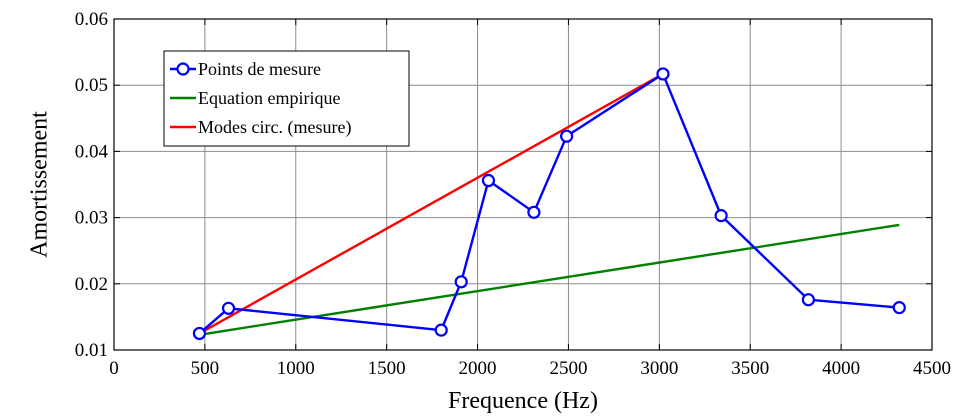 The height and width of the screenshot is (416, 963). Describe the element at coordinates (205, 368) in the screenshot. I see `x-tick-label: 500` at that location.